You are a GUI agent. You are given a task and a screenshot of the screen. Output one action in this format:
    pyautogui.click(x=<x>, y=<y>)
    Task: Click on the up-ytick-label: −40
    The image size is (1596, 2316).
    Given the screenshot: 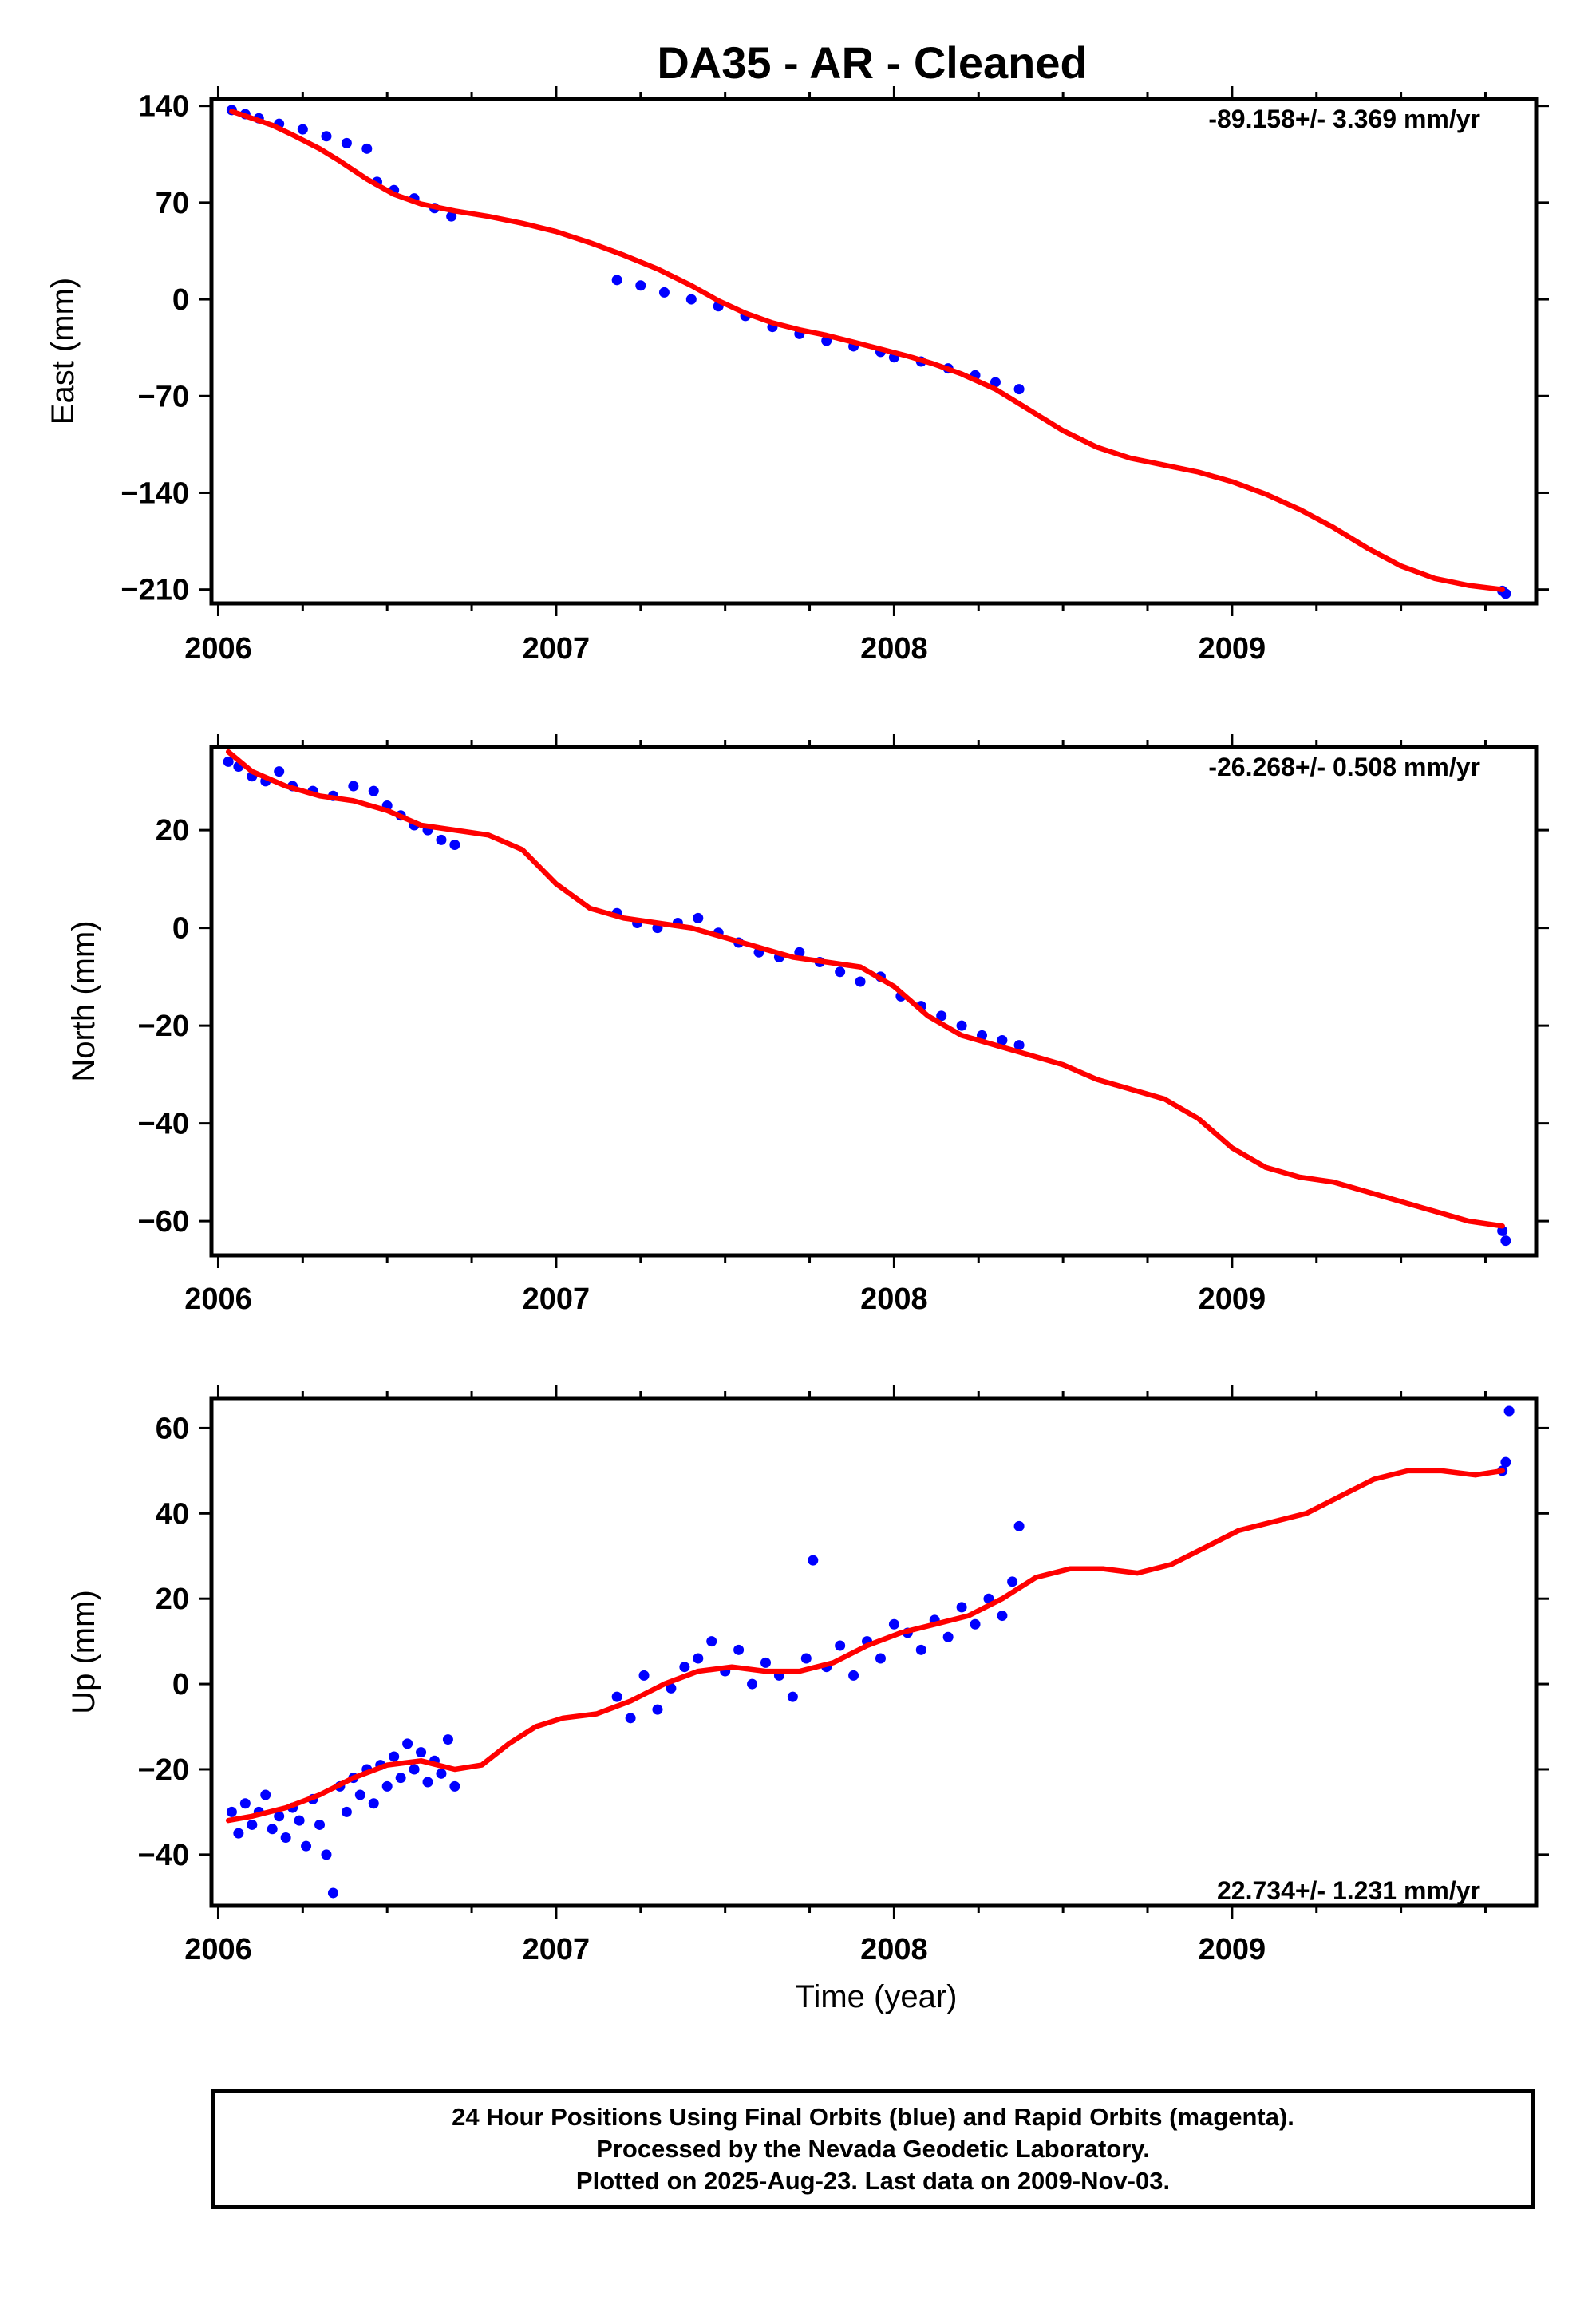 What is the action you would take?
    pyautogui.click(x=163, y=1855)
    